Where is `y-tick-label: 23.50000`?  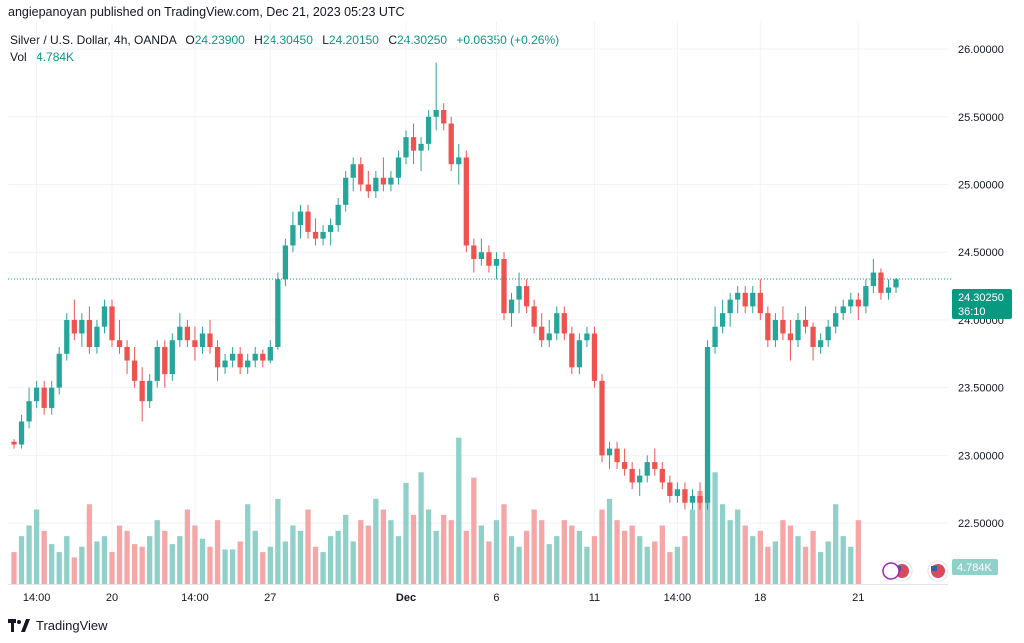 y-tick-label: 23.50000 is located at coordinates (981, 389).